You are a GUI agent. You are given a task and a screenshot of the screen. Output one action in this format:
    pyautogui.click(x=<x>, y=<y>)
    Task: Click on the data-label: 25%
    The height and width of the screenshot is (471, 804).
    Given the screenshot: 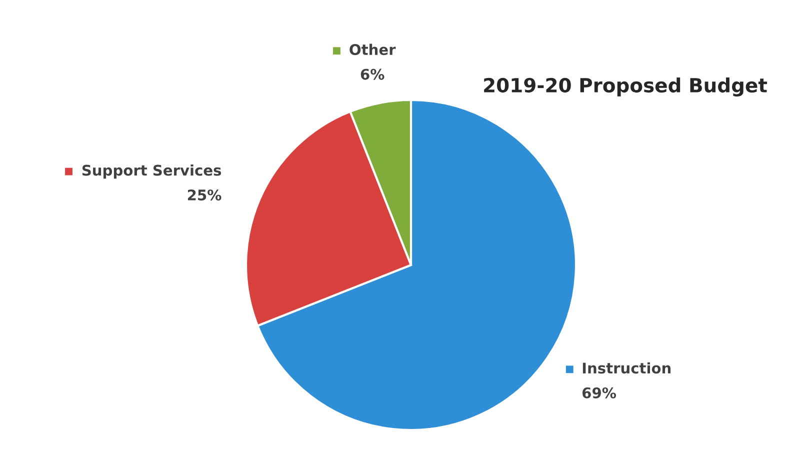 What is the action you would take?
    pyautogui.click(x=205, y=195)
    